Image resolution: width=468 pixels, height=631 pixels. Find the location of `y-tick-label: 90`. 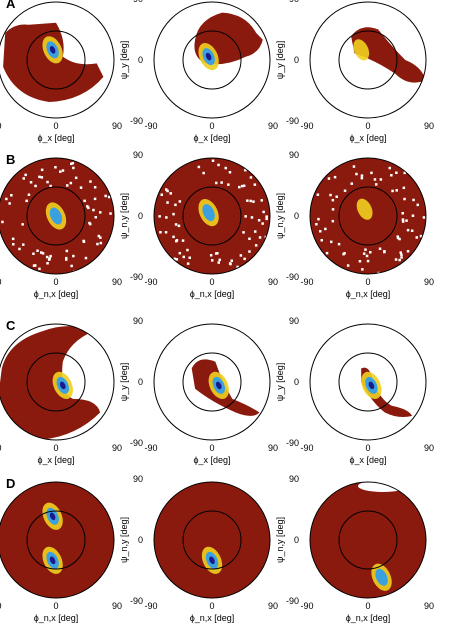

y-tick-label: 90 is located at coordinates (294, 321).